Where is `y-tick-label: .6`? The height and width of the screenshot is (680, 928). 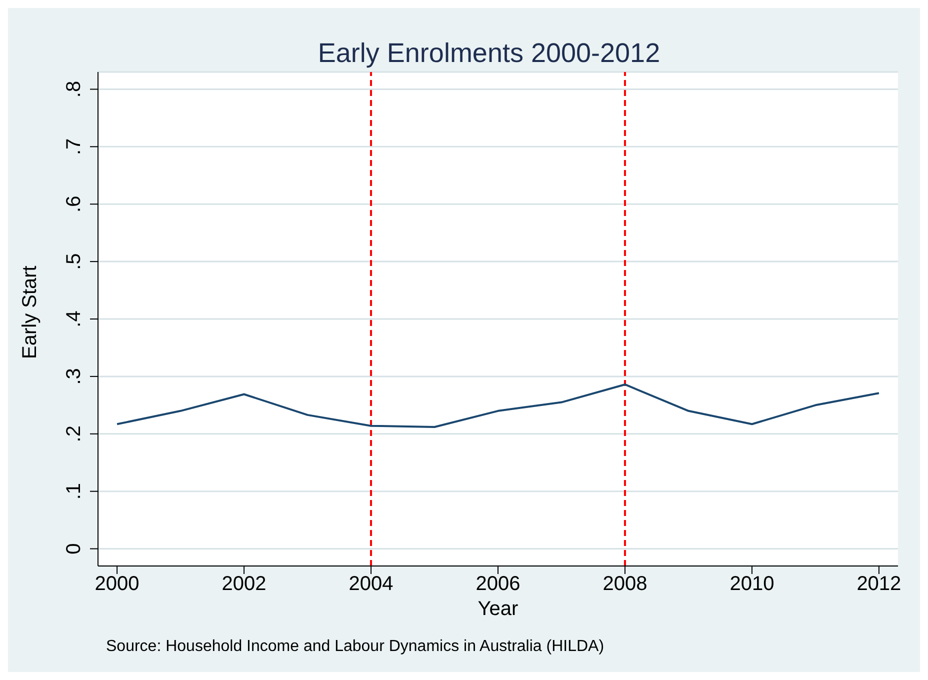
y-tick-label: .6 is located at coordinates (74, 204).